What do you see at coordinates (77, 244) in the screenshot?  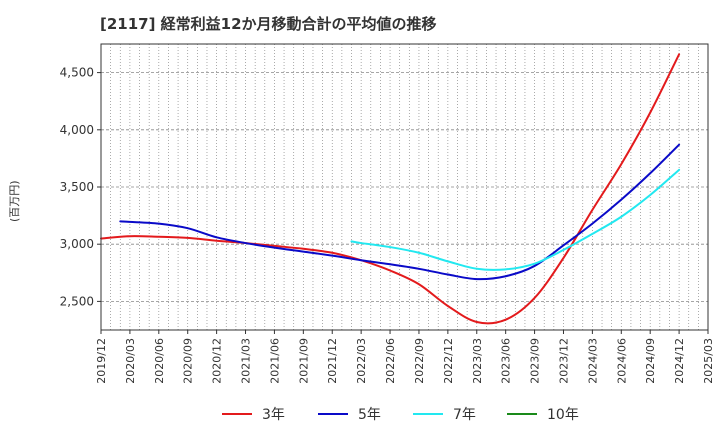 I see `y-tick-label: 3,000` at bounding box center [77, 244].